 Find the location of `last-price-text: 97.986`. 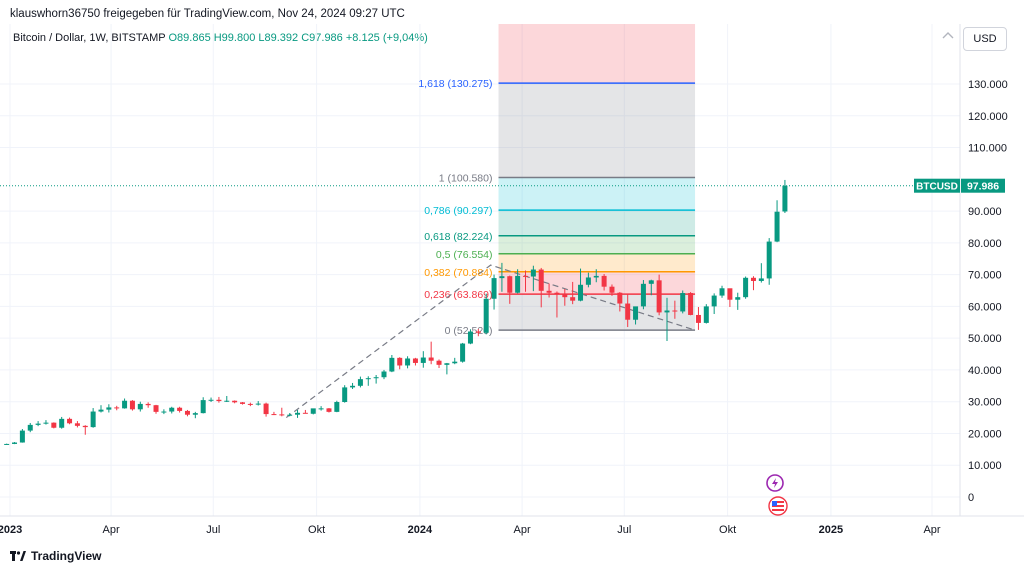

last-price-text: 97.986 is located at coordinates (983, 187).